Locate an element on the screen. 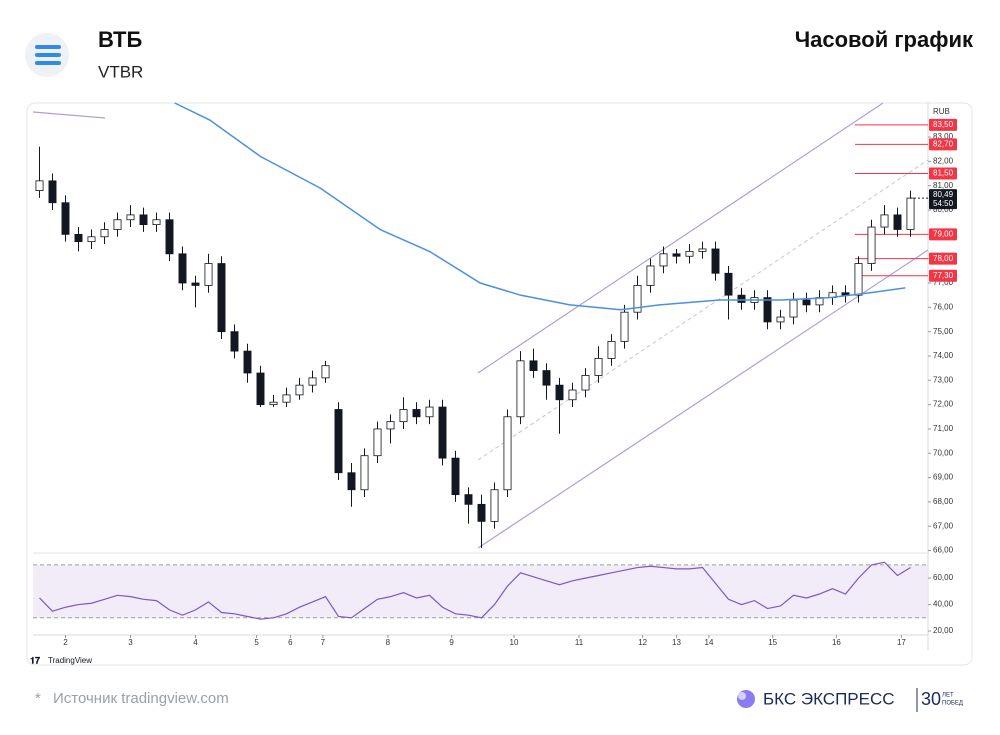 Image resolution: width=1000 pixels, height=735 pixels. rsi-tick-label: 20,00 is located at coordinates (943, 630).